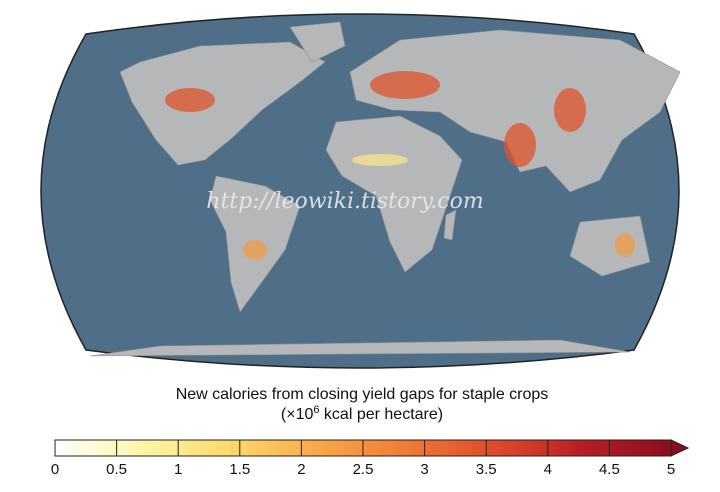 The width and height of the screenshot is (720, 492). I want to click on colorbar-tick-label: 0.5, so click(116, 469).